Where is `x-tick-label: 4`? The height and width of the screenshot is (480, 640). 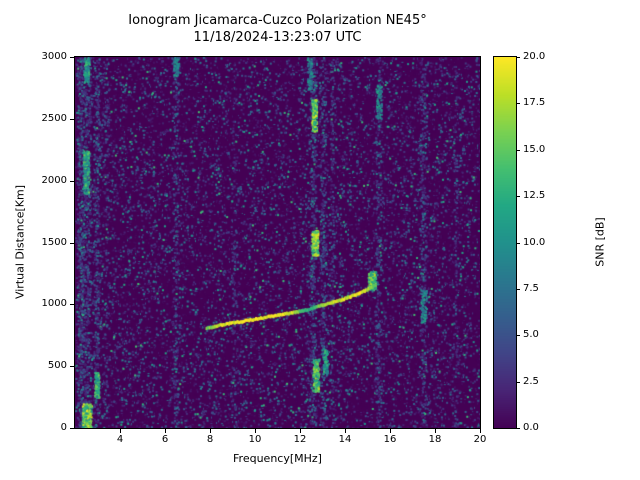 x-tick-label: 4 is located at coordinates (120, 439).